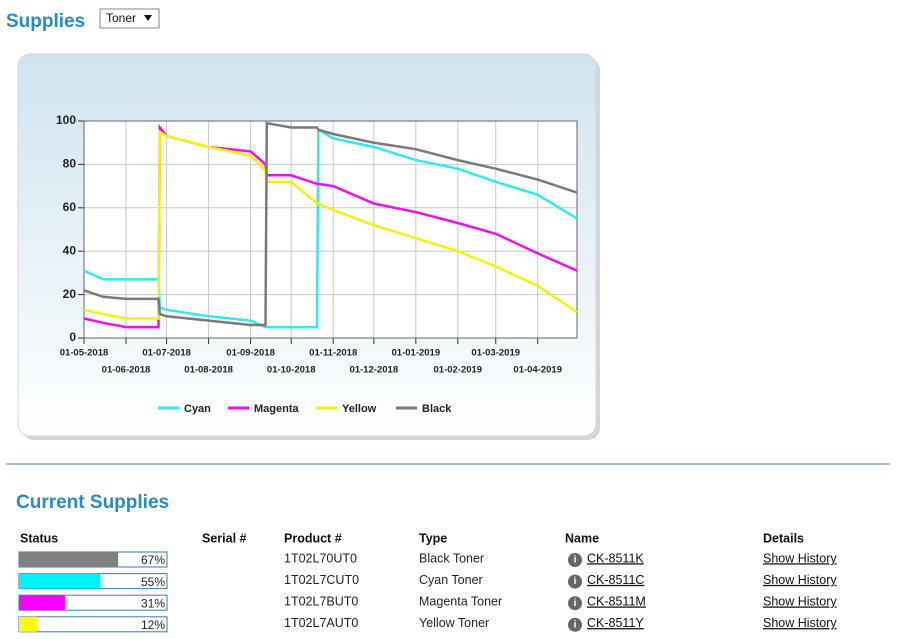  I want to click on select-value: Toner, so click(121, 18).